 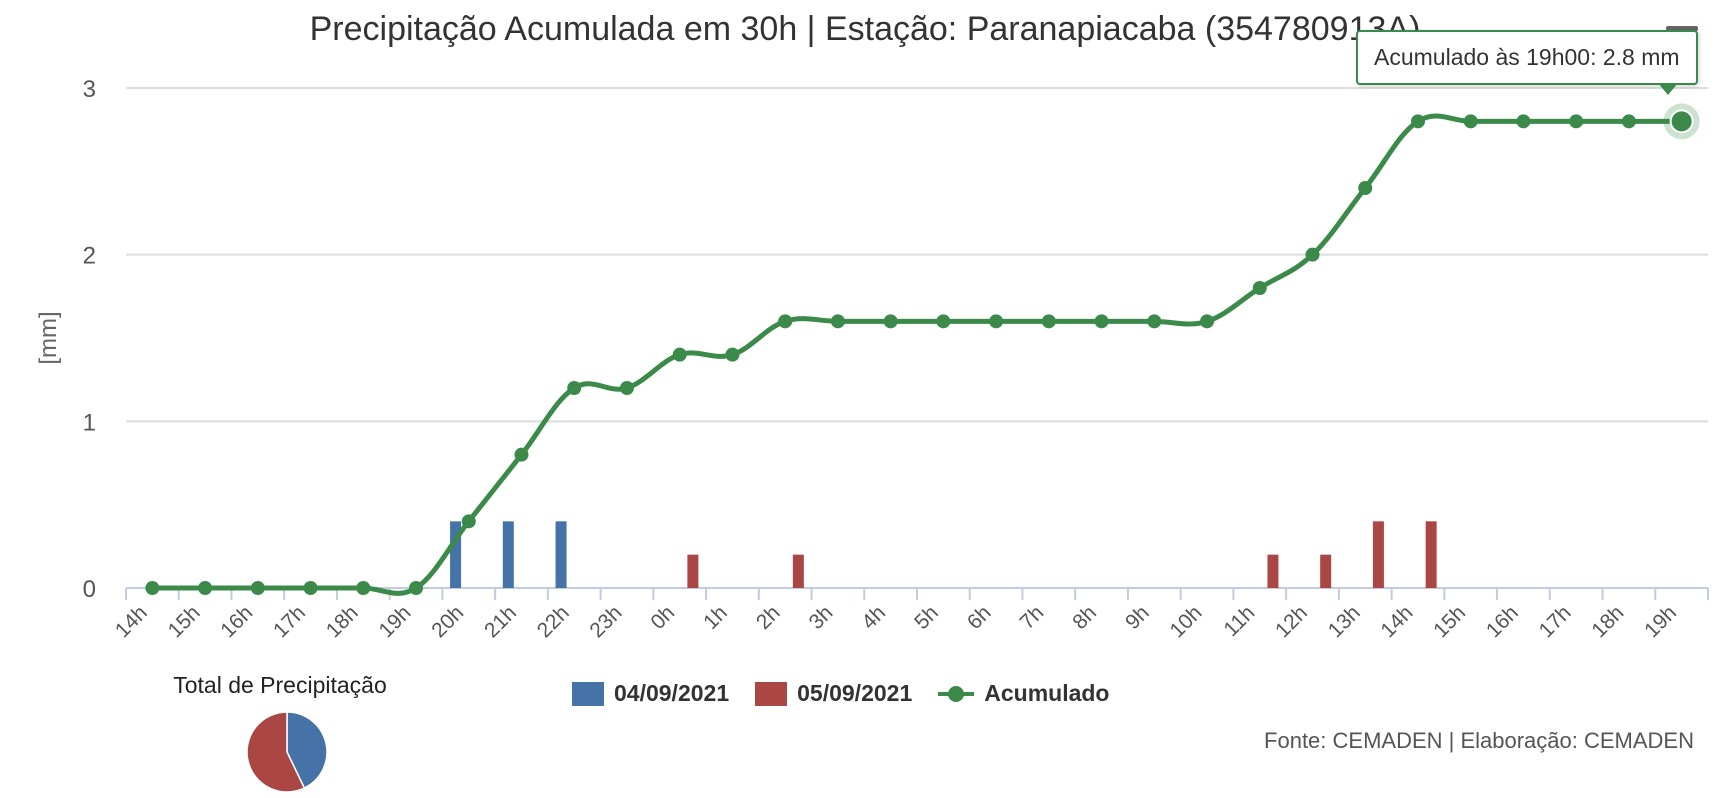 I want to click on x-tick-label: 13h, so click(x=1344, y=621).